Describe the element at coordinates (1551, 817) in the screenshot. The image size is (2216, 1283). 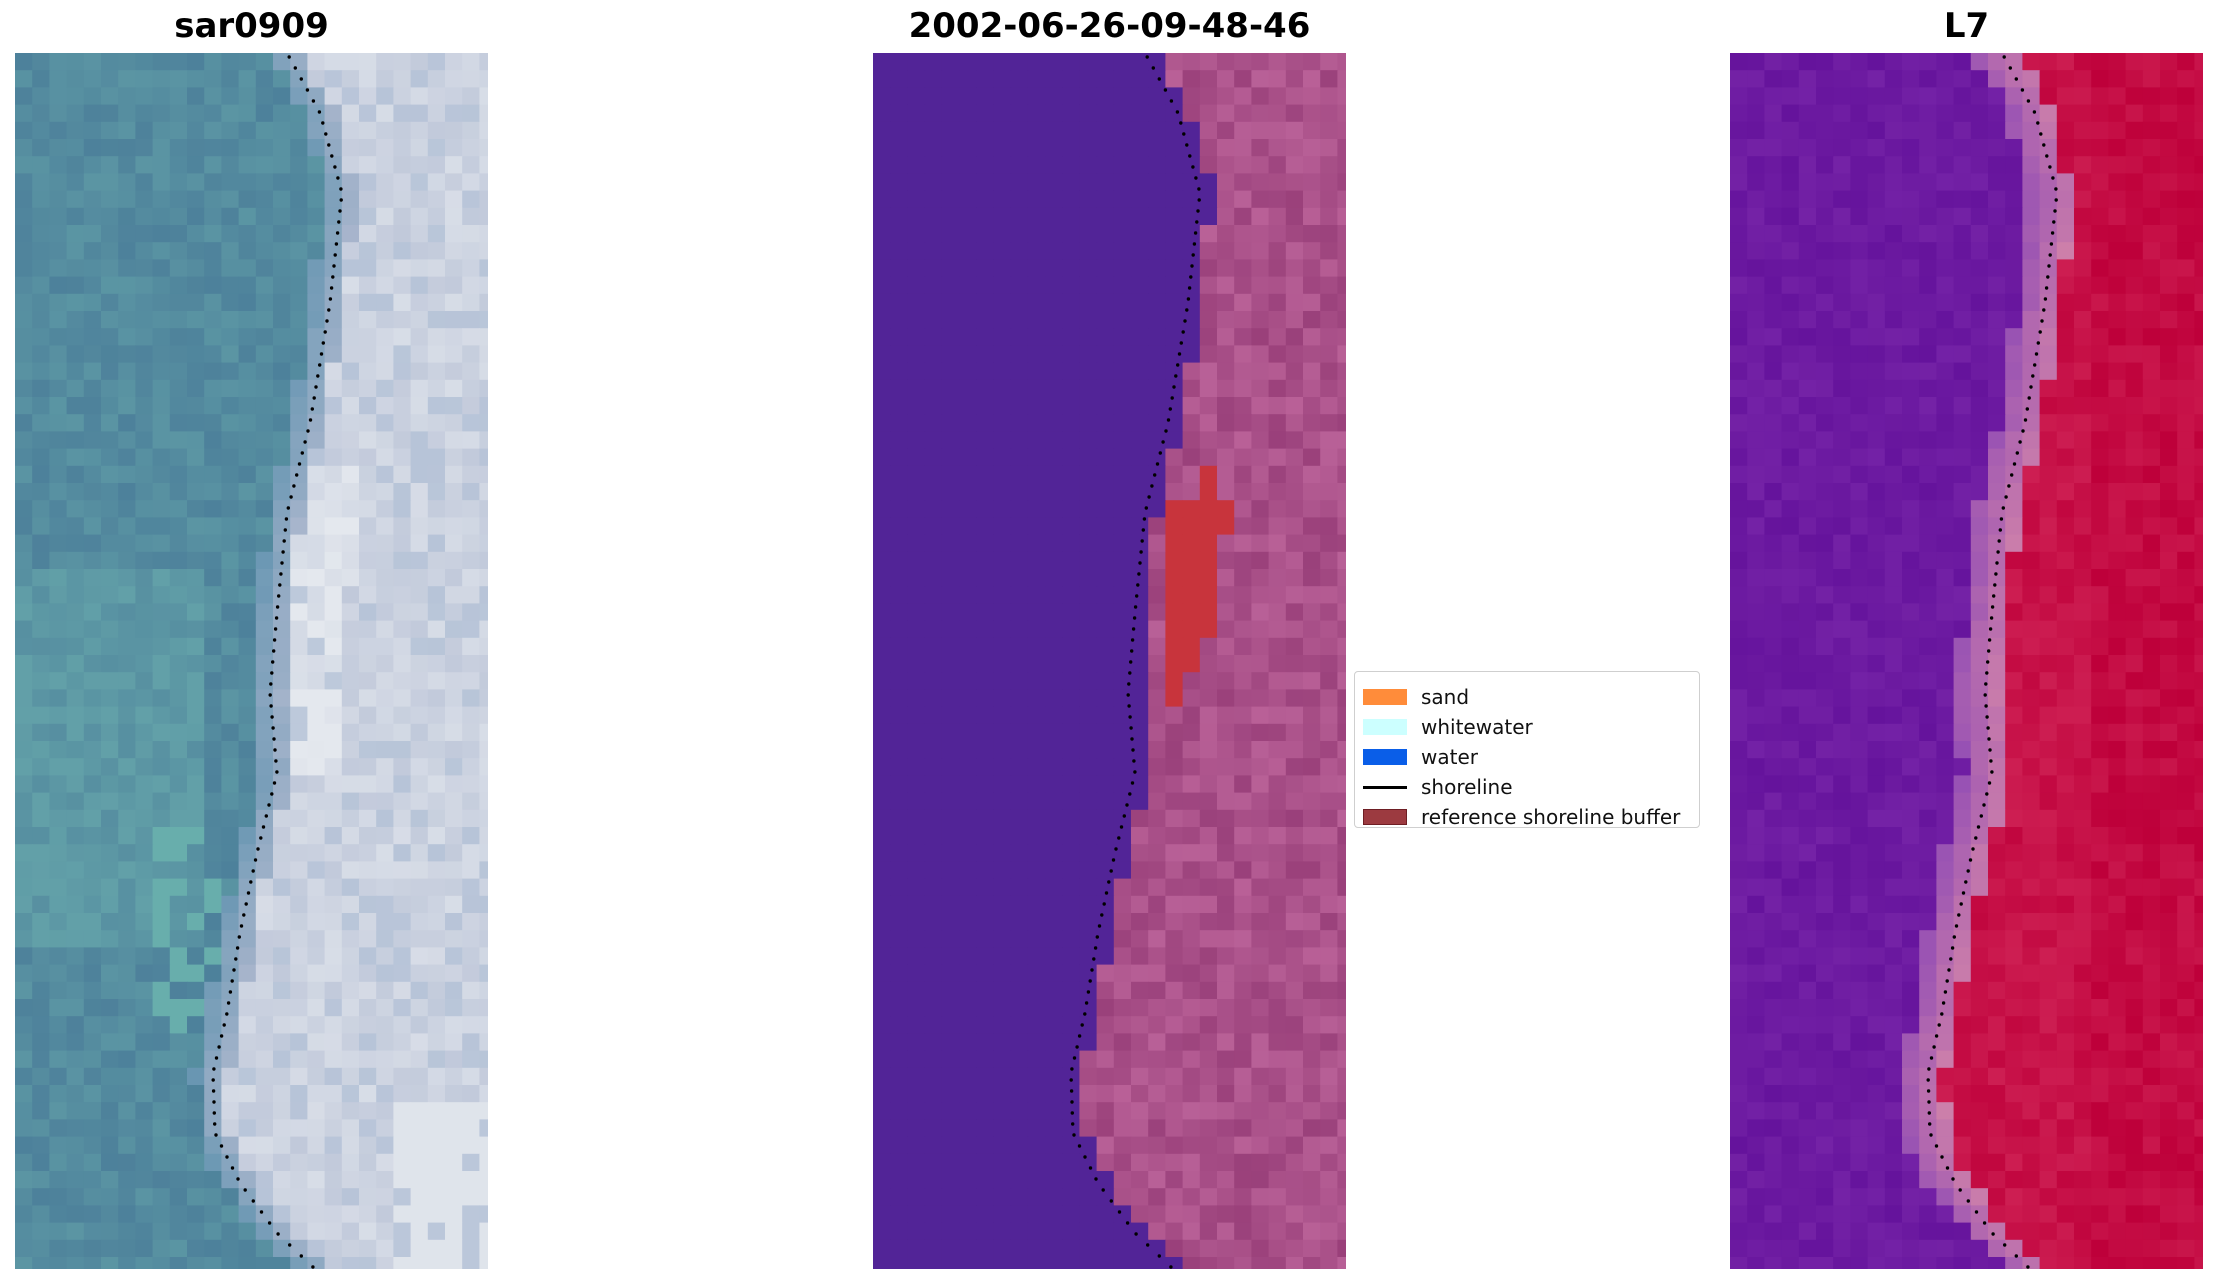
I see `legend-label-reference-buffer: reference shoreline buffer` at that location.